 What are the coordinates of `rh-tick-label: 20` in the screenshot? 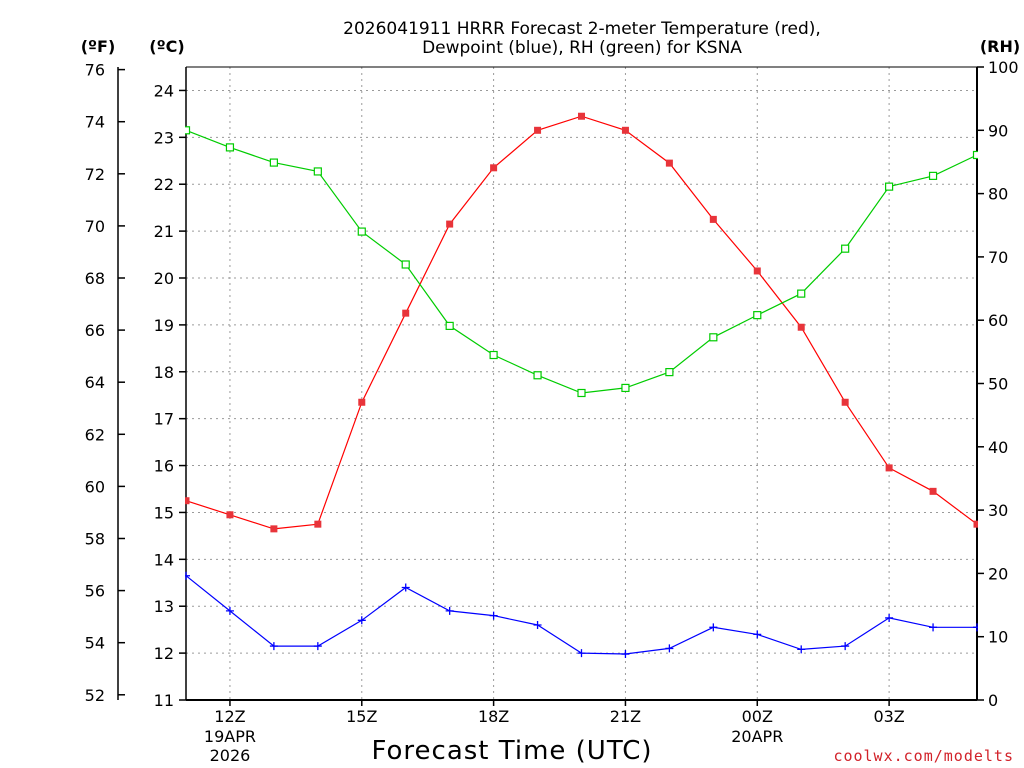 It's located at (998, 573).